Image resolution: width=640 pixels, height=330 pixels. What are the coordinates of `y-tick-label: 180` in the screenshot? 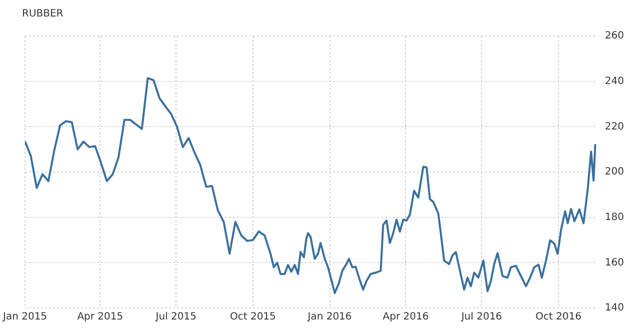 It's located at (614, 217).